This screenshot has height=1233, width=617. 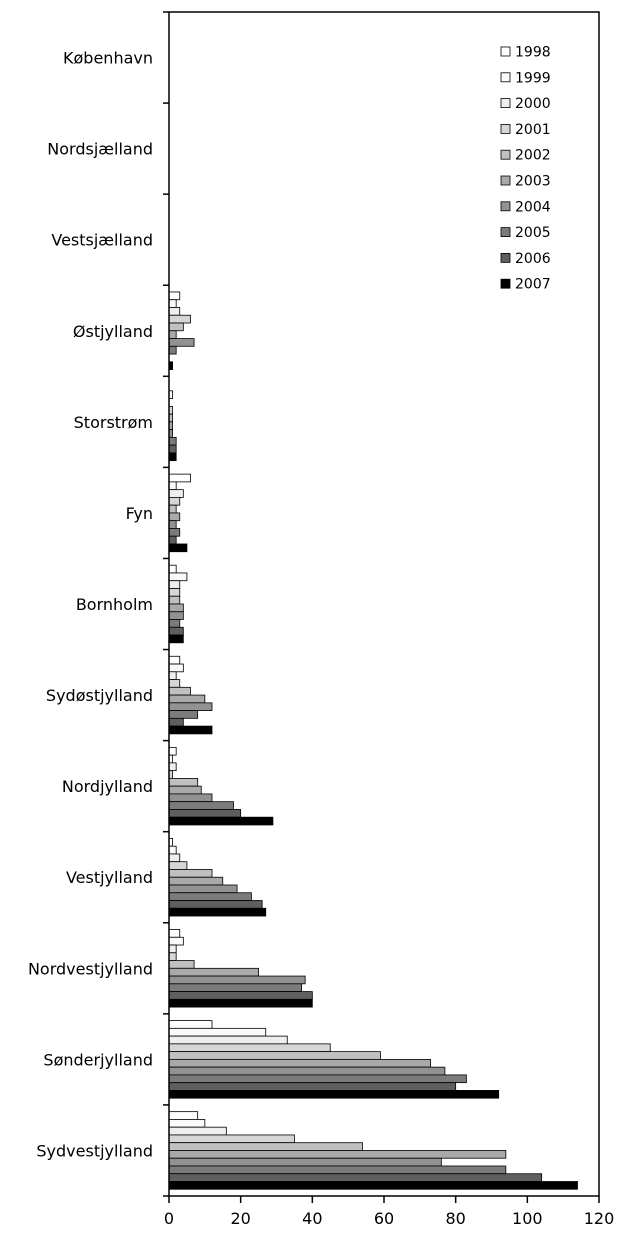 What do you see at coordinates (99, 695) in the screenshot?
I see `category-label: Sydøstjylland` at bounding box center [99, 695].